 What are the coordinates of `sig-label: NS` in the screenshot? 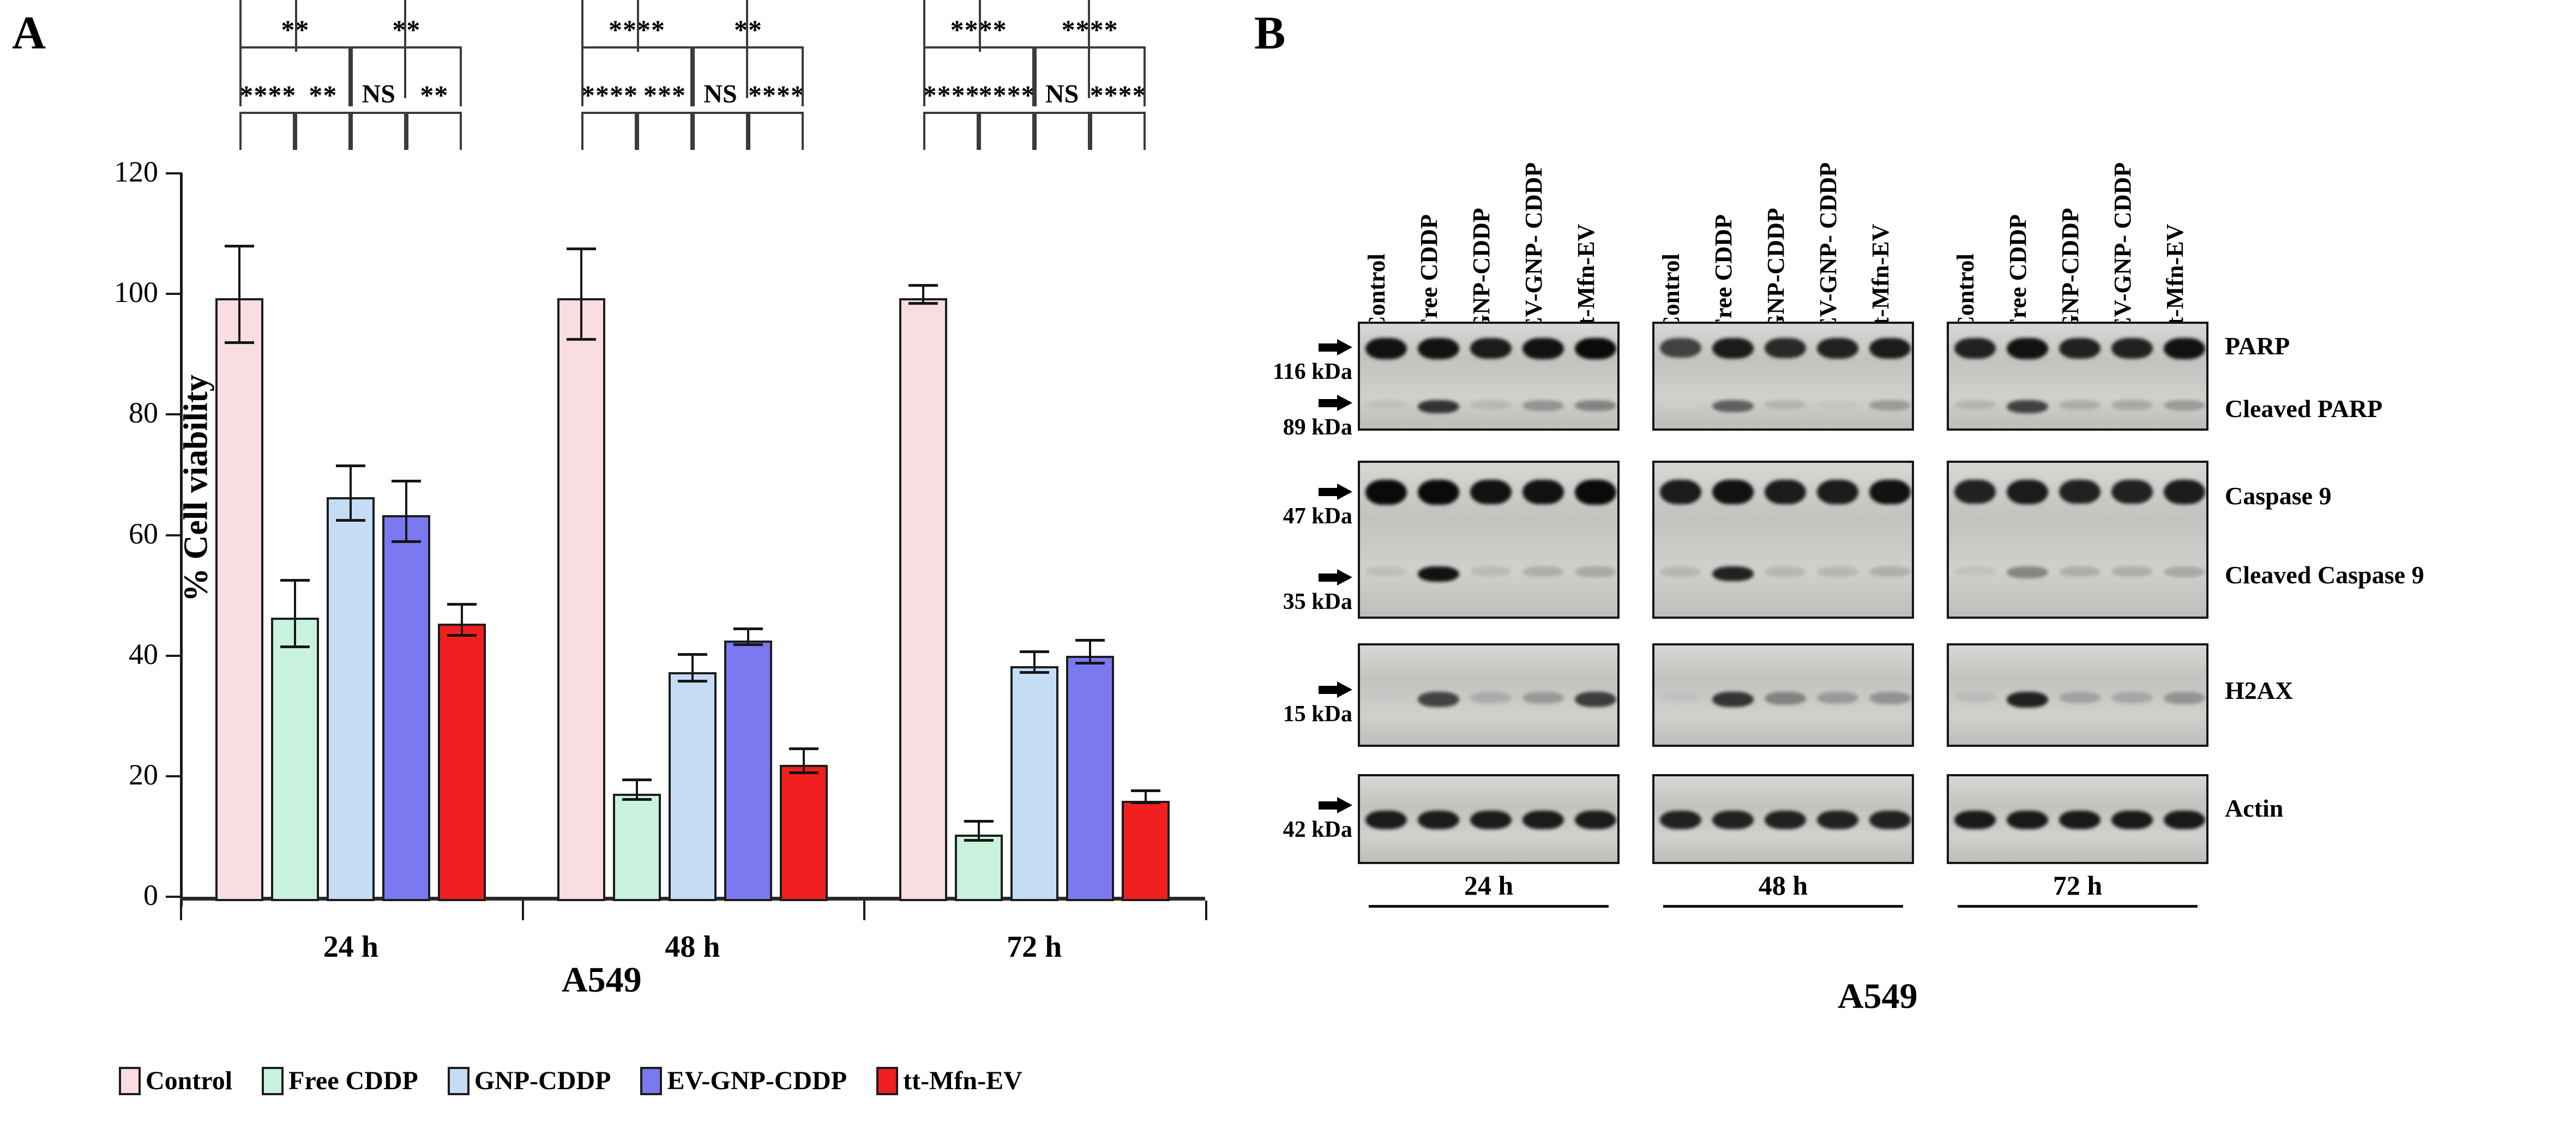 It's located at (378, 94).